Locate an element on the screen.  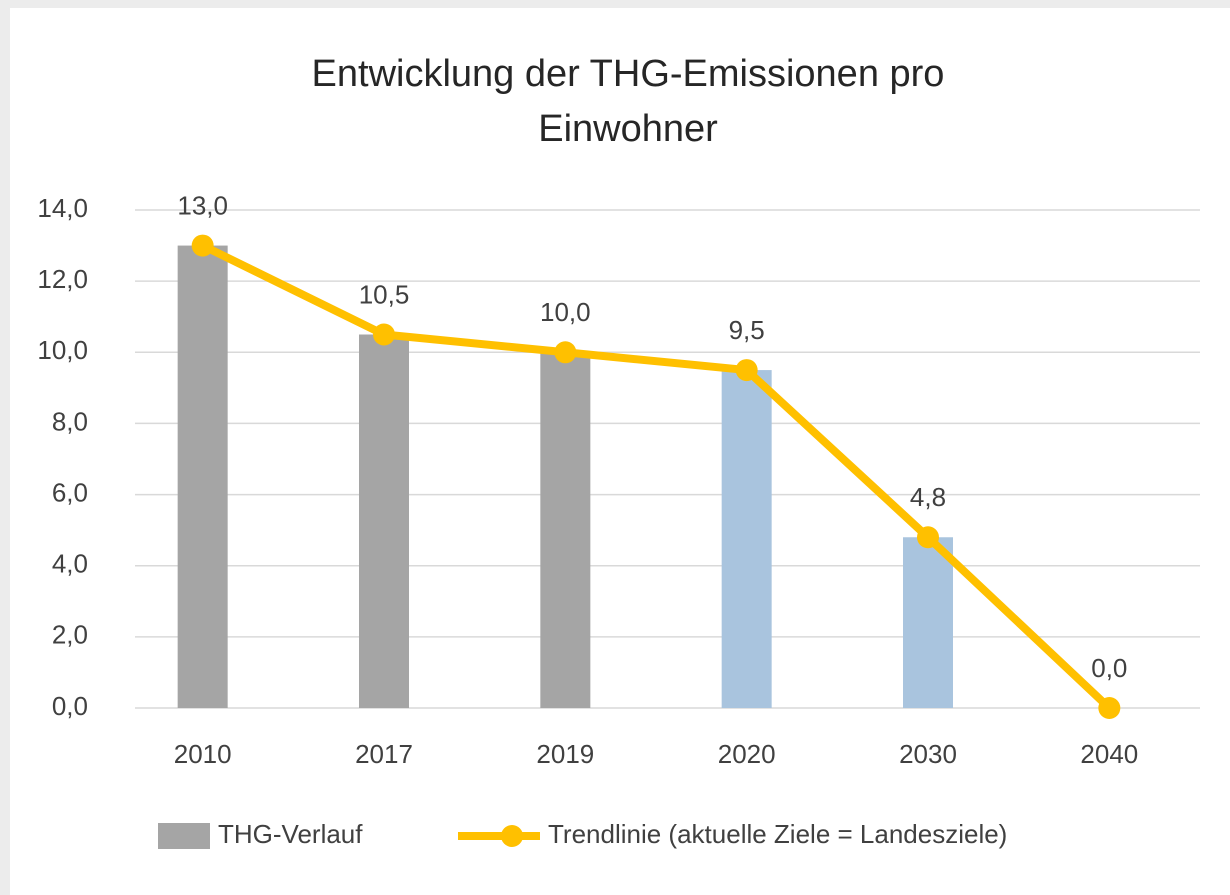
y-tick-label: 6,0 is located at coordinates (70, 492).